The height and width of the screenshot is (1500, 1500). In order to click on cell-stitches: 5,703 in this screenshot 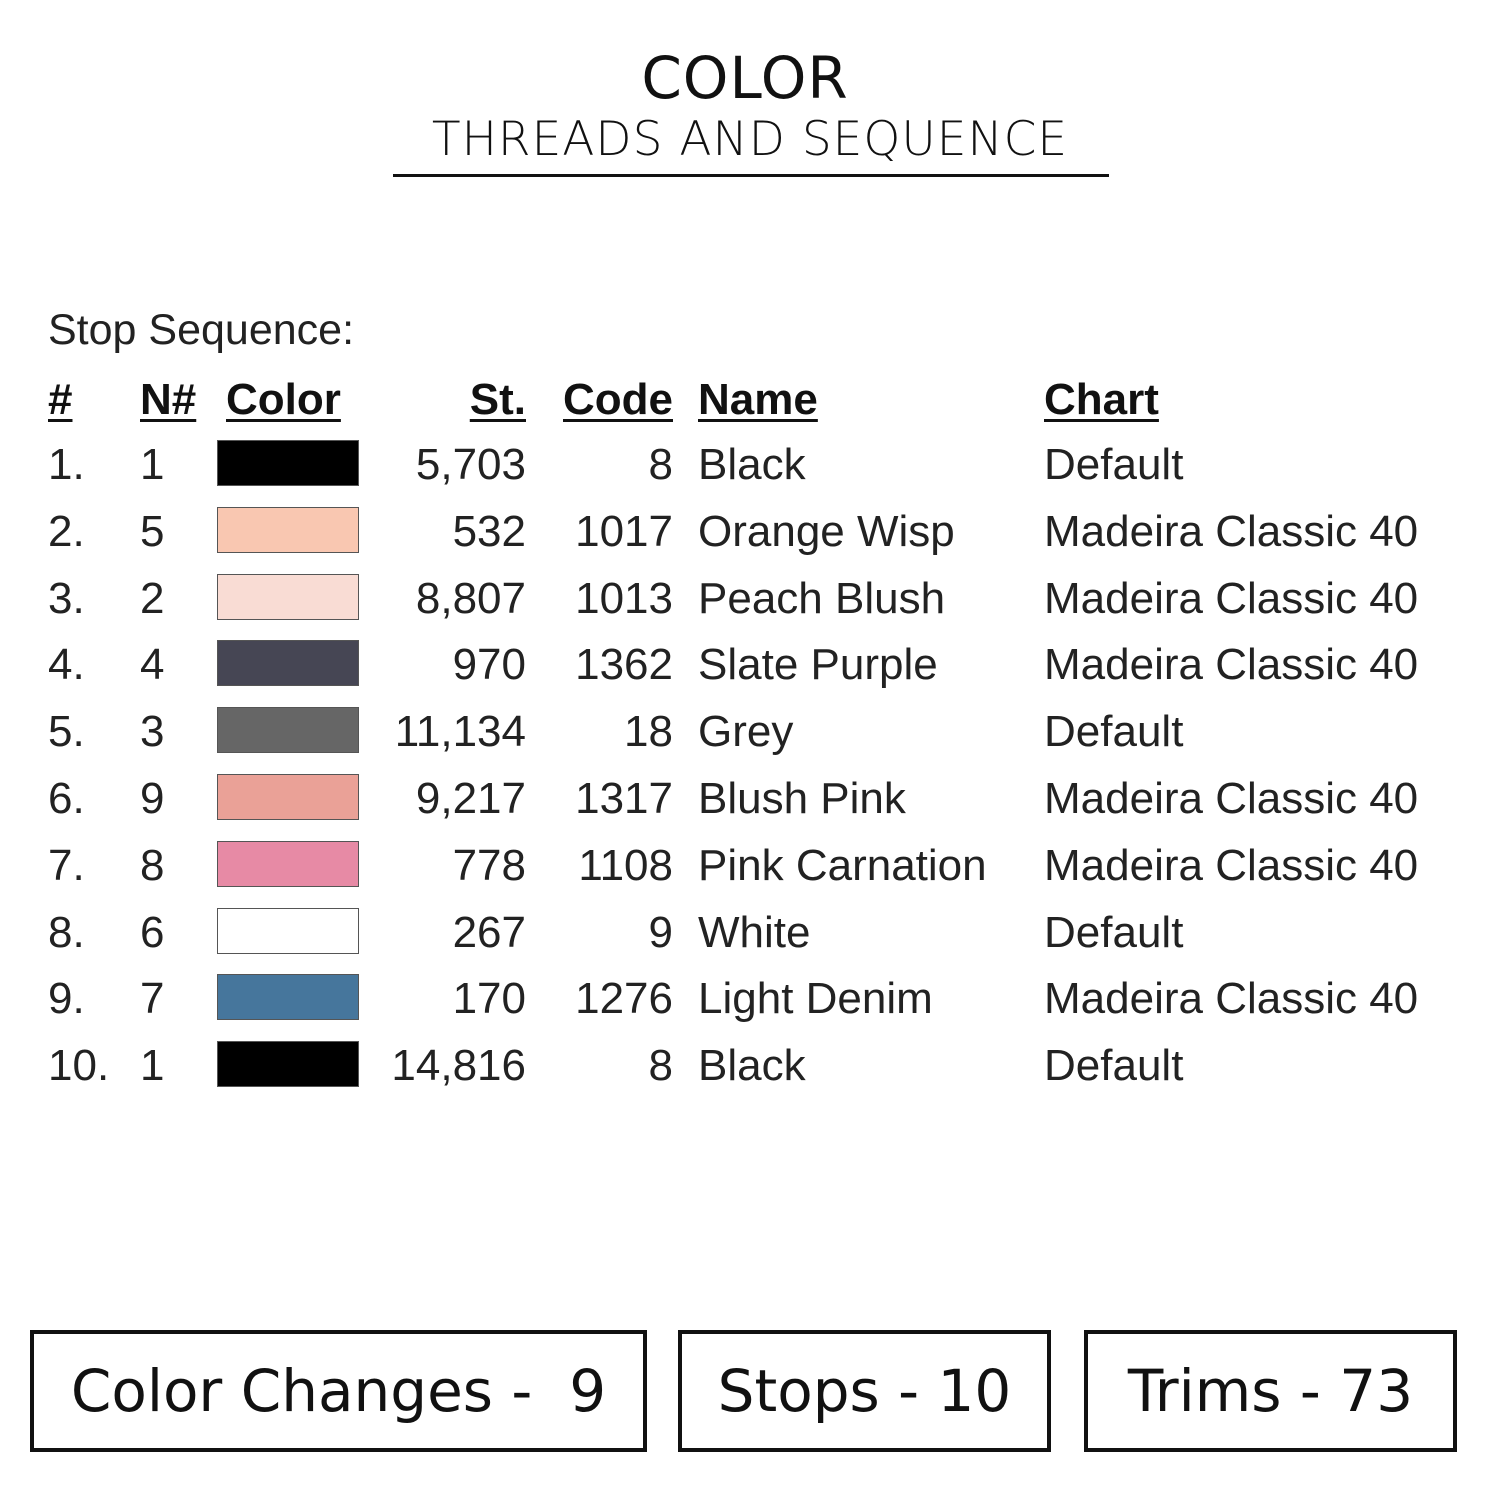, I will do `click(470, 464)`.